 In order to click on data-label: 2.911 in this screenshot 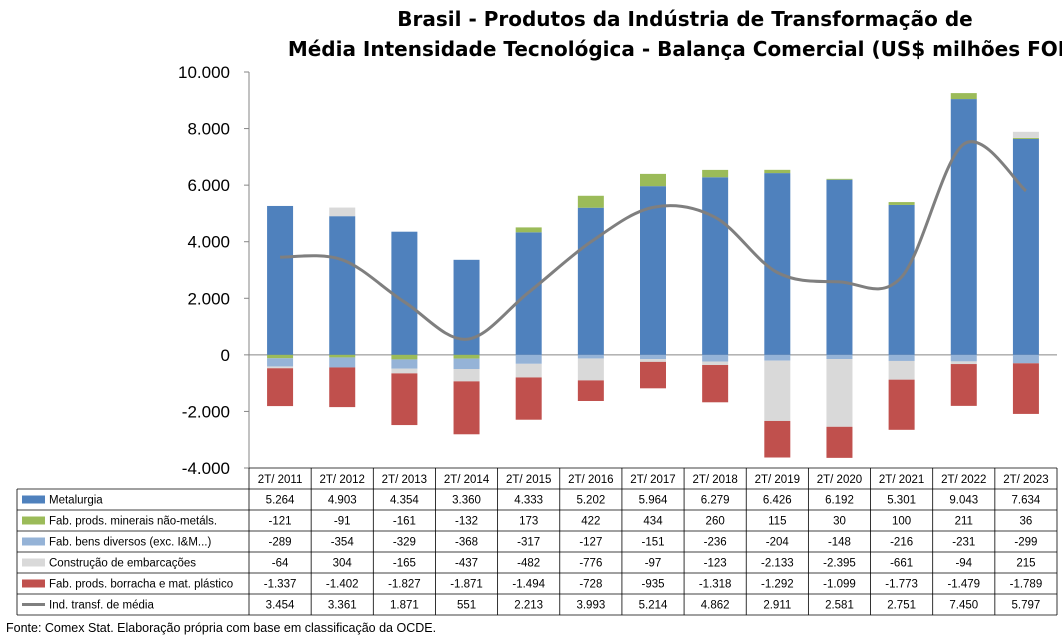, I will do `click(777, 606)`.